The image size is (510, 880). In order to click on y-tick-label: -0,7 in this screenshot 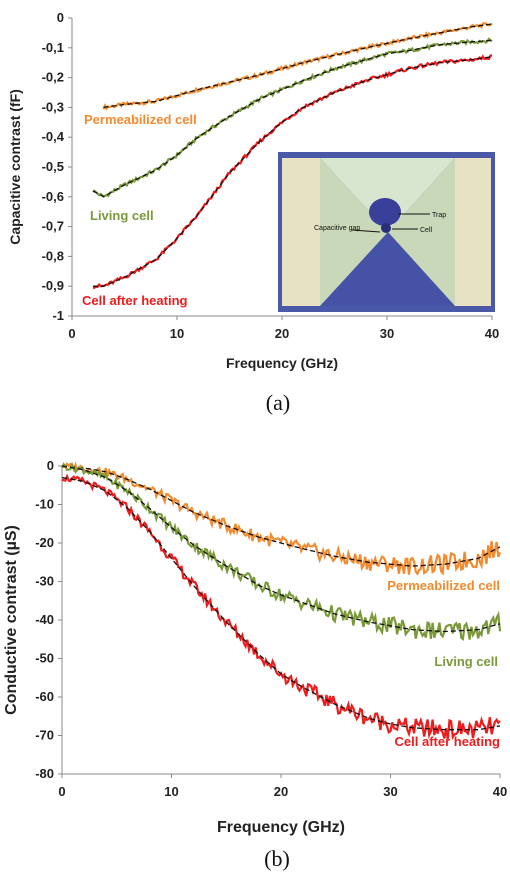, I will do `click(53, 226)`.